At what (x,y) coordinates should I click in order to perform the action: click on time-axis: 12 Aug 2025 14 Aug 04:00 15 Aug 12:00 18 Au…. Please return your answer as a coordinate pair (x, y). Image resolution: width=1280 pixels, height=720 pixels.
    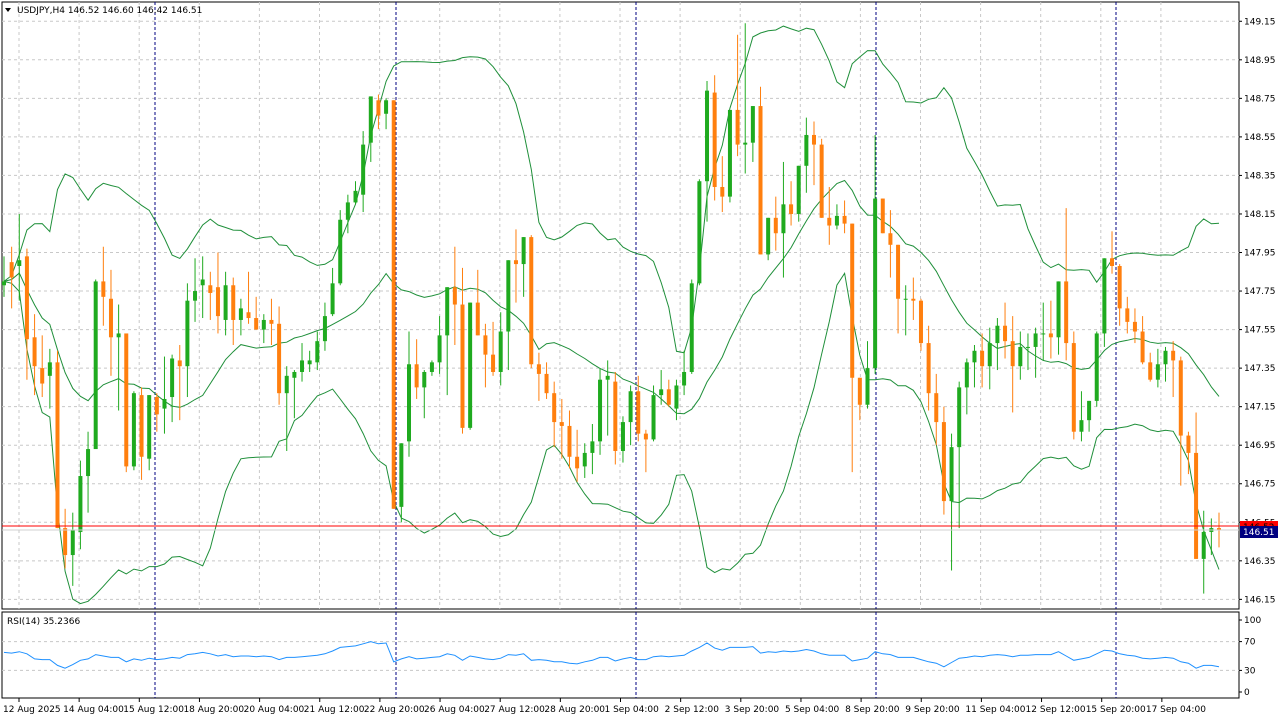
    Looking at the image, I should click on (604, 706).